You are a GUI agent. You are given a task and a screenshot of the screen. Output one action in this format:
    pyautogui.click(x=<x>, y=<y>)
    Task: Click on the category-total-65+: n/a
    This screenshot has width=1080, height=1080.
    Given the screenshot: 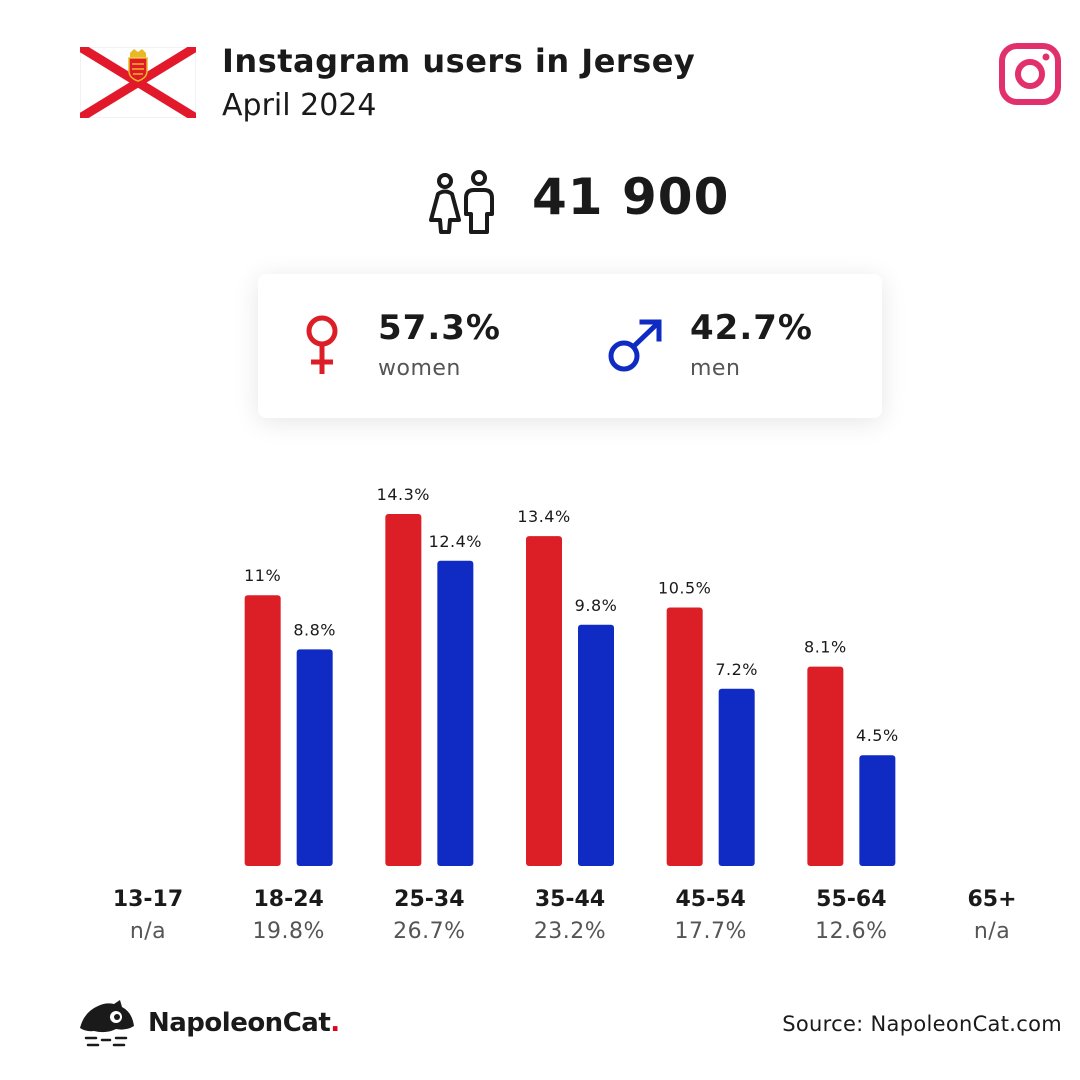 What is the action you would take?
    pyautogui.click(x=992, y=931)
    